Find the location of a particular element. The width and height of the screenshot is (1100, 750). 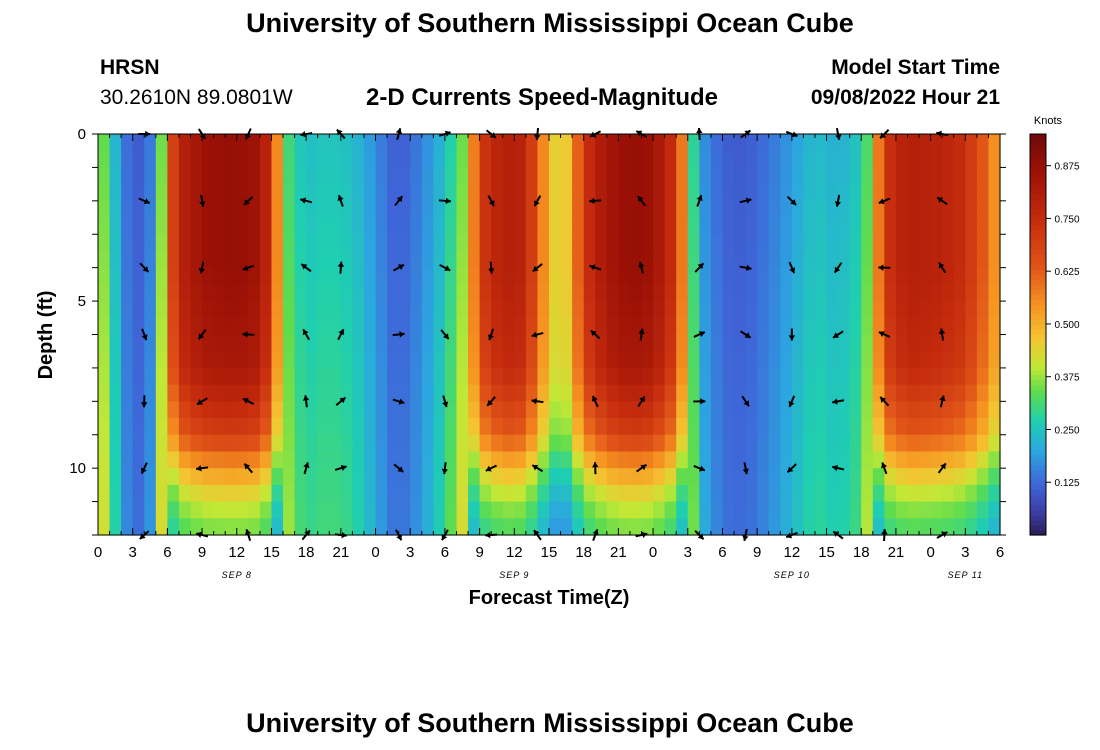

colorbar-frame is located at coordinates (1038, 334).